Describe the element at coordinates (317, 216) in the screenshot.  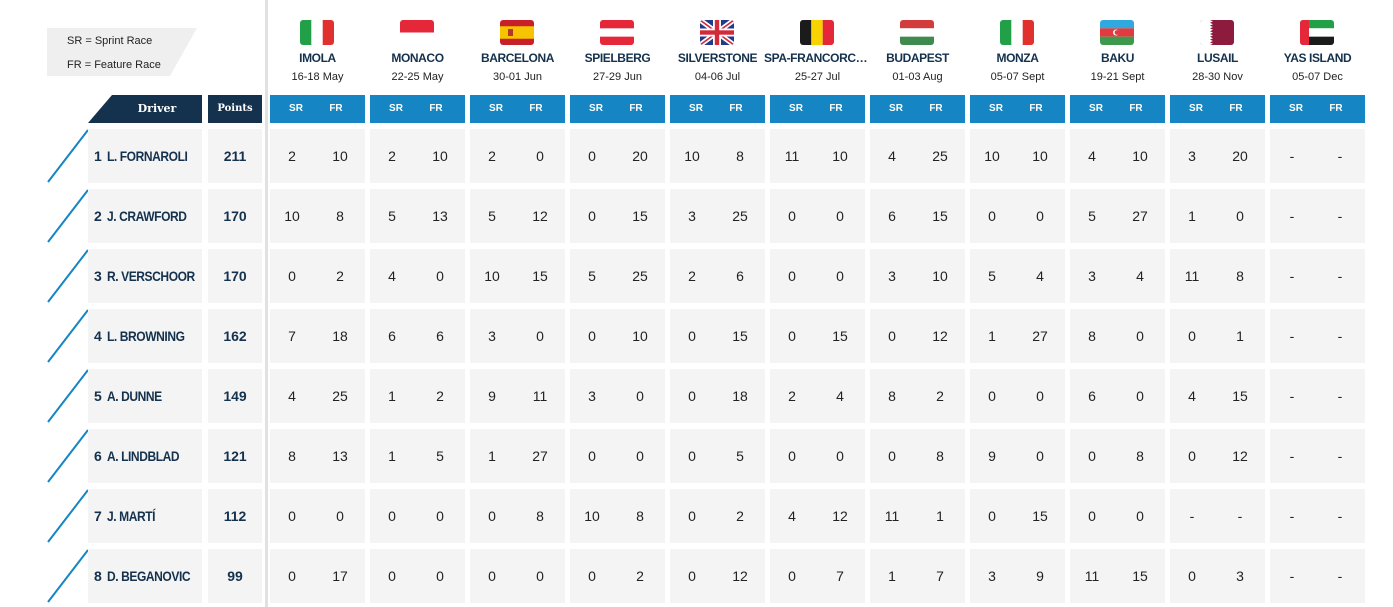
I see `race-result-cell: 10 8` at that location.